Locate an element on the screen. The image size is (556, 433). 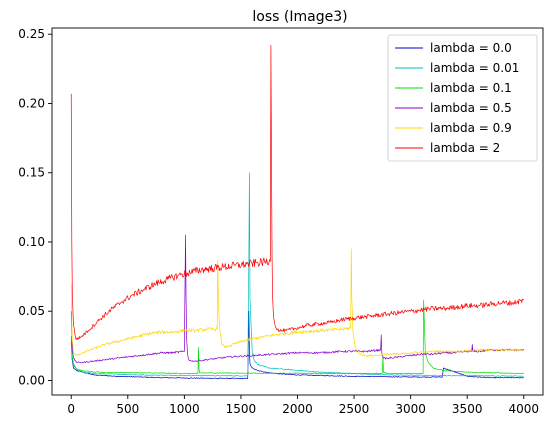
x-tick-label: 3500 is located at coordinates (467, 409).